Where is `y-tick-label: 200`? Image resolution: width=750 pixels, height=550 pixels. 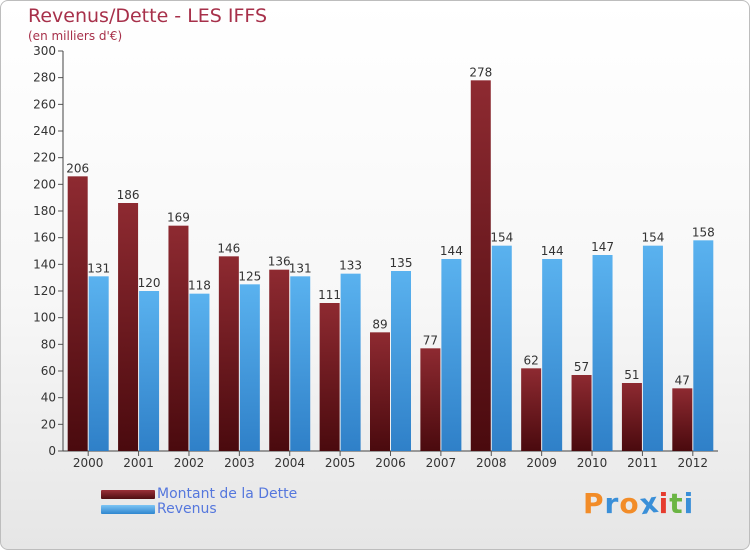 y-tick-label: 200 is located at coordinates (44, 184).